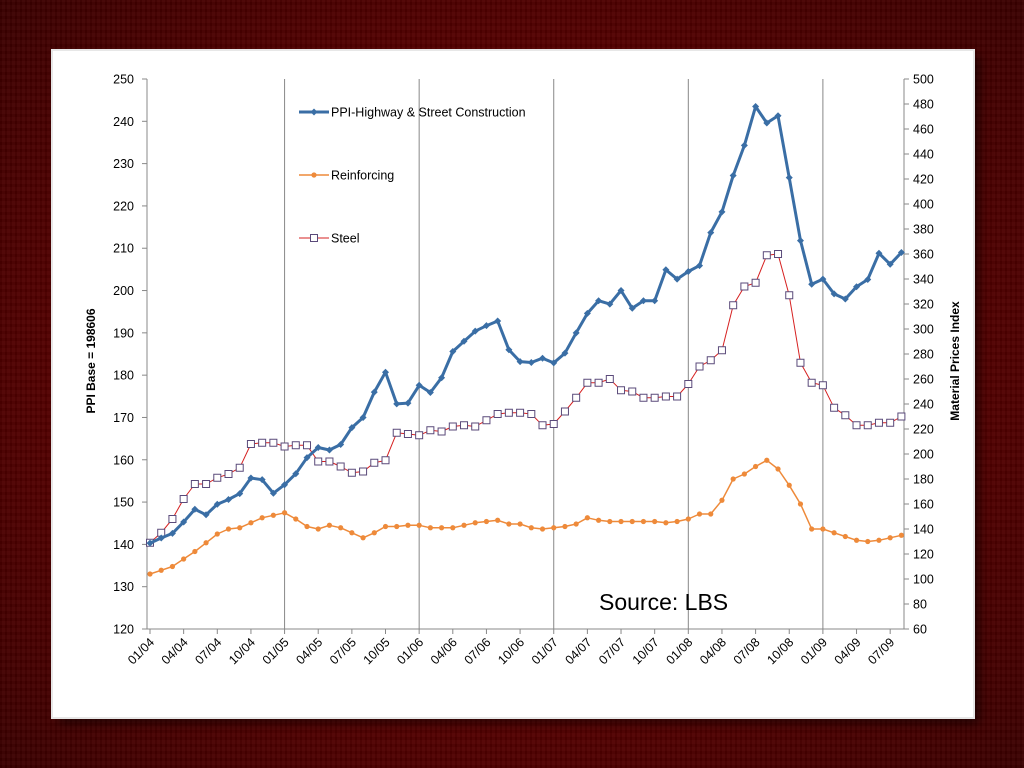  I want to click on left-tick-label: 190, so click(123, 333).